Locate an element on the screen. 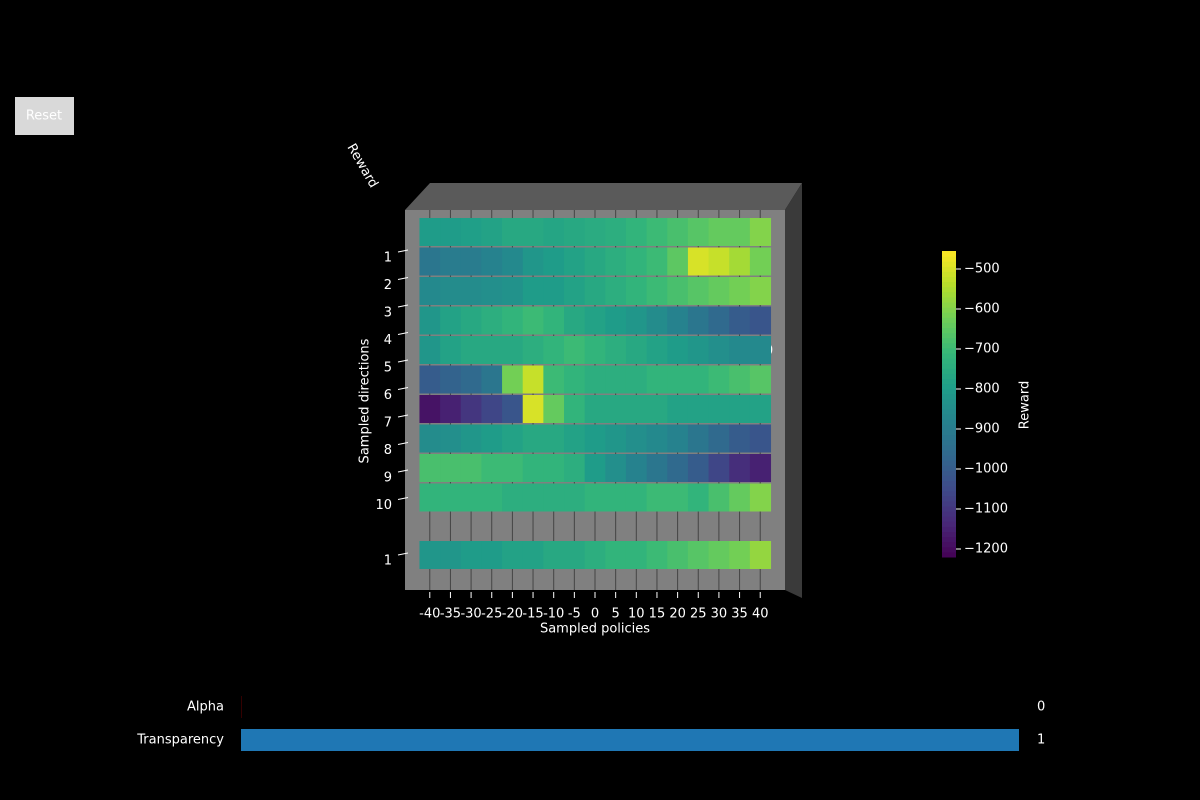 This screenshot has height=800, width=1200. colorbar-tick-label: −1100 is located at coordinates (986, 509).